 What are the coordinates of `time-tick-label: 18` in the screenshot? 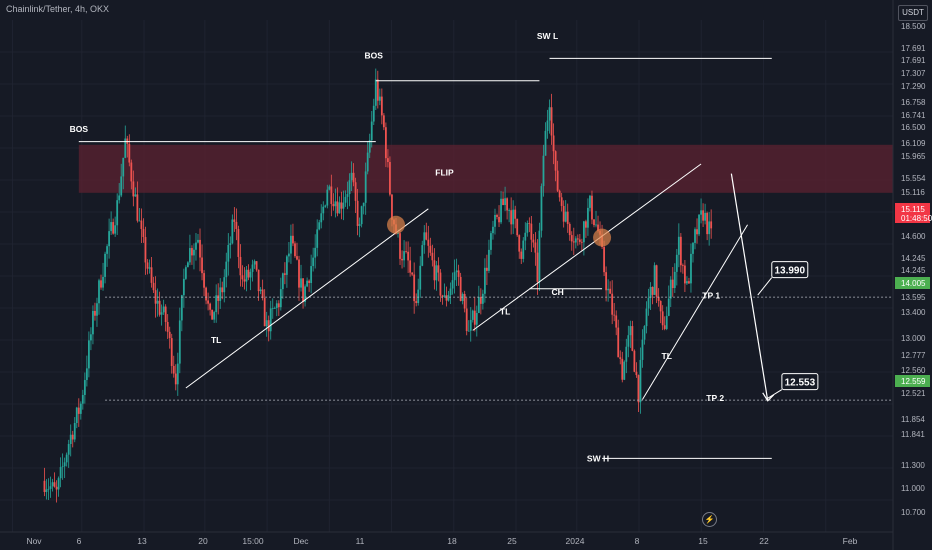 It's located at (452, 541).